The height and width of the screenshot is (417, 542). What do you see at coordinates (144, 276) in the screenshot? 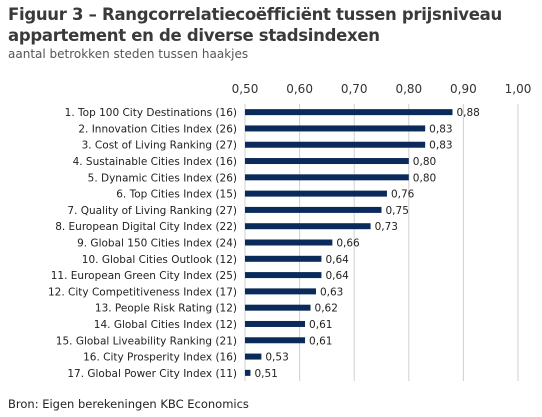
I see `category-label: 11. European Green City Index (25)` at bounding box center [144, 276].